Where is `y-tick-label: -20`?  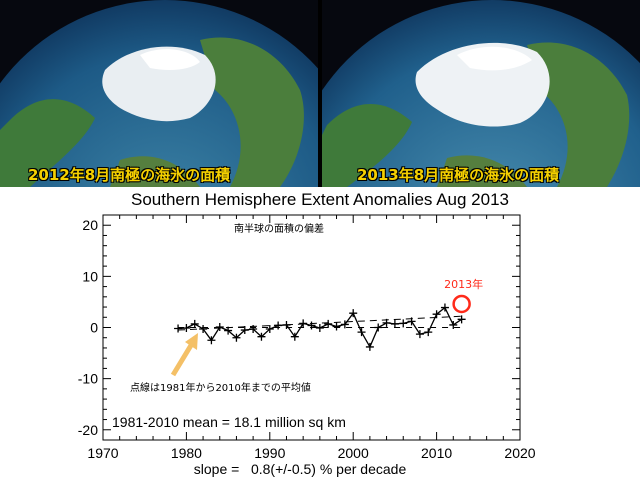
y-tick-label: -20 is located at coordinates (88, 430).